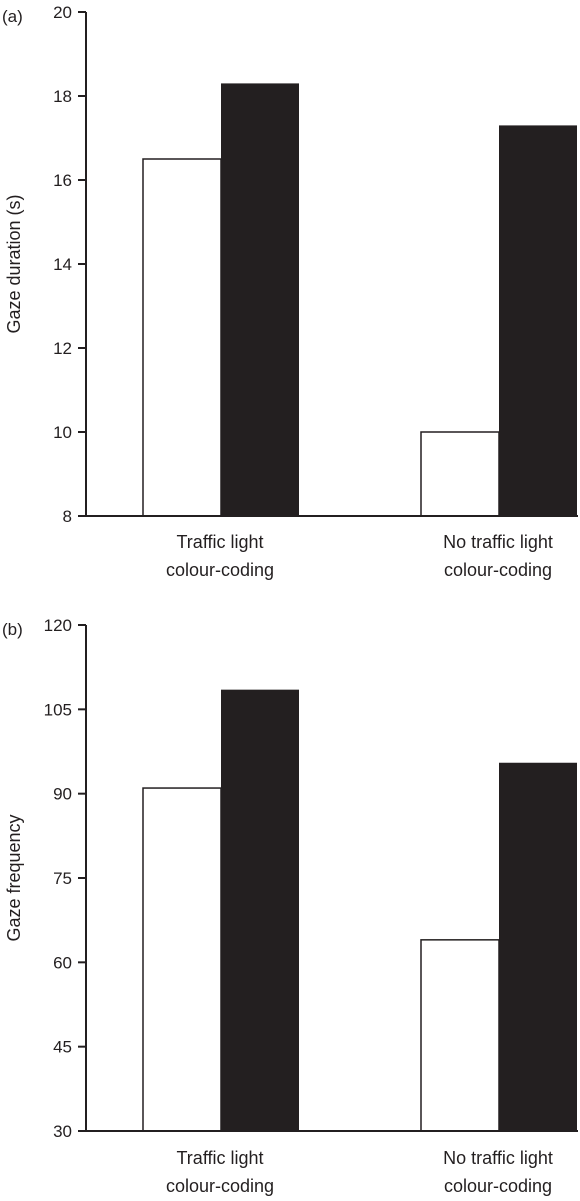  What do you see at coordinates (12, 629) in the screenshot?
I see `panel-label: (b)` at bounding box center [12, 629].